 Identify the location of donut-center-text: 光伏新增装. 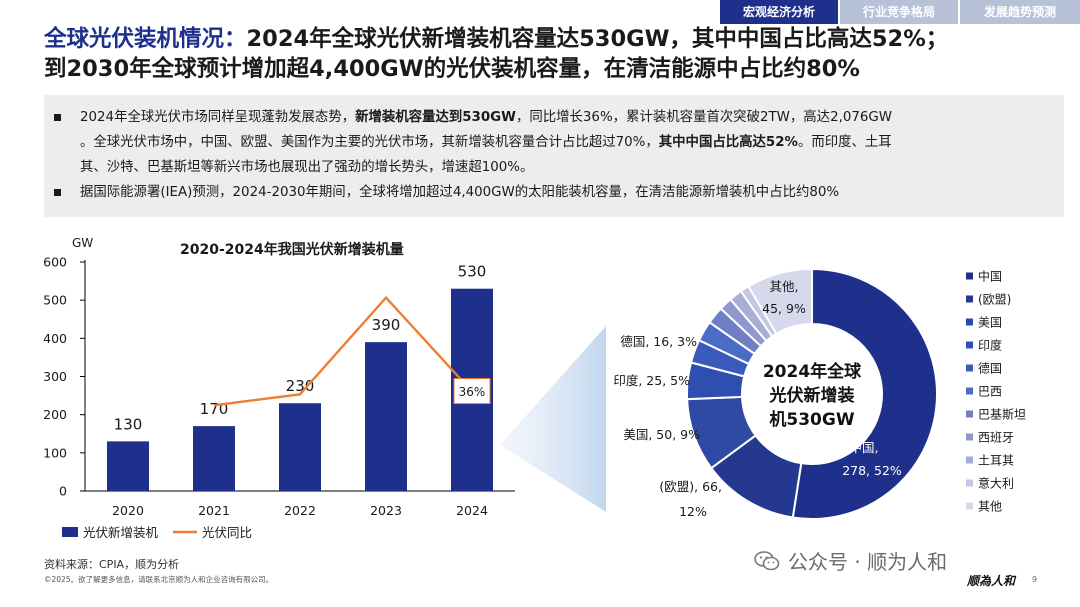
(812, 395).